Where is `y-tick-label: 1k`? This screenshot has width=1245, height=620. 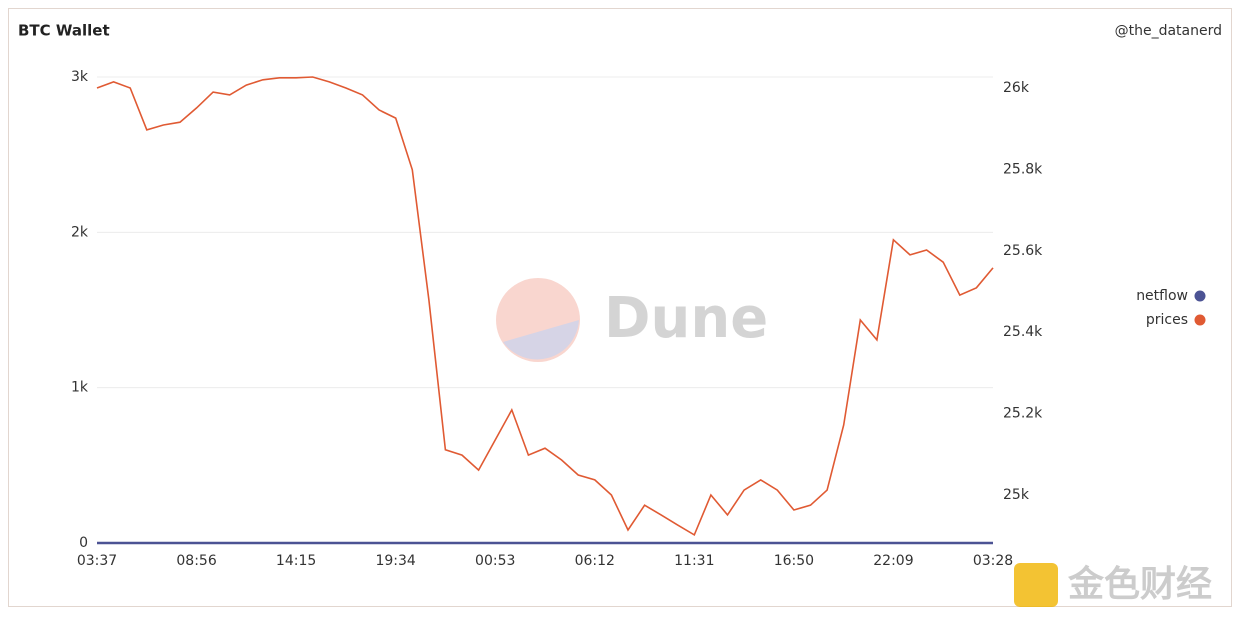 y-tick-label: 1k is located at coordinates (80, 388).